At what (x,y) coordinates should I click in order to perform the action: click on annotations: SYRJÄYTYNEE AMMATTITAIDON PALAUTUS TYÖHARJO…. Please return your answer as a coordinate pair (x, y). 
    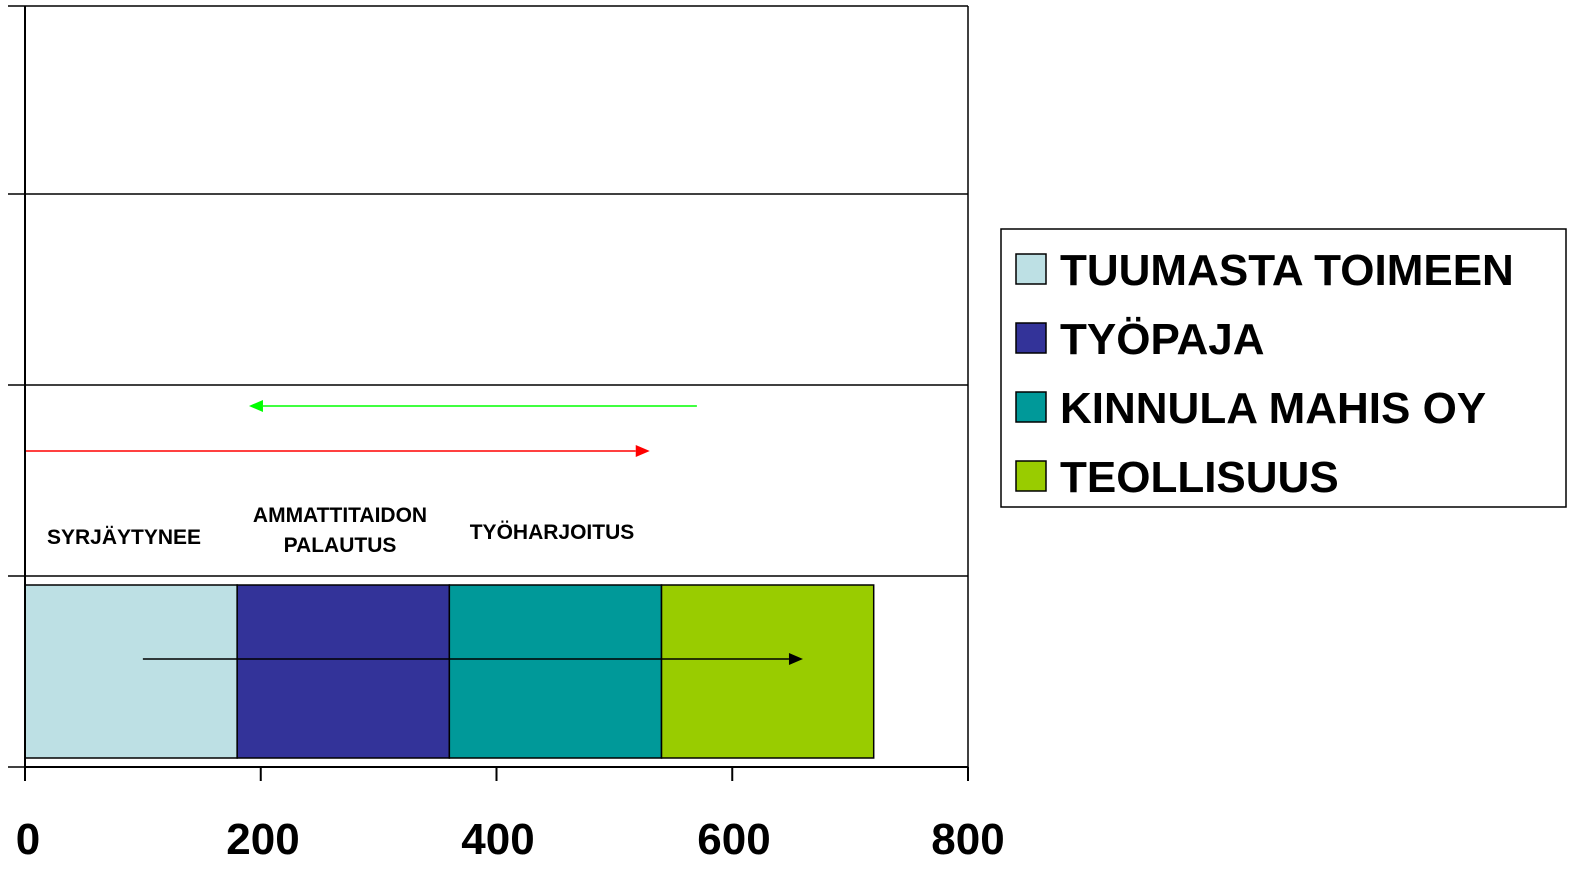
    Looking at the image, I should click on (340, 530).